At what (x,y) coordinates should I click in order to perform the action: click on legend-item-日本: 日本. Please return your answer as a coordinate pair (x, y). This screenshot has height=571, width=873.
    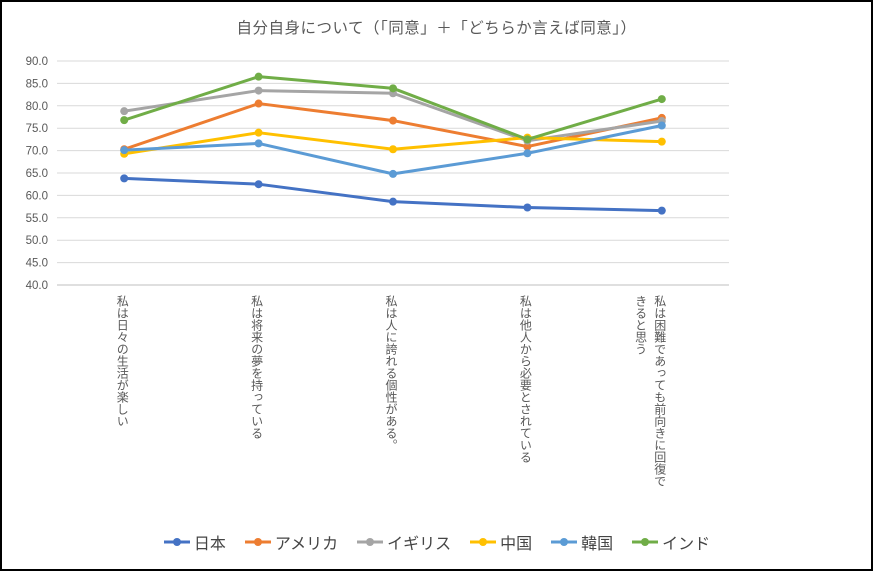
    Looking at the image, I should click on (194, 542).